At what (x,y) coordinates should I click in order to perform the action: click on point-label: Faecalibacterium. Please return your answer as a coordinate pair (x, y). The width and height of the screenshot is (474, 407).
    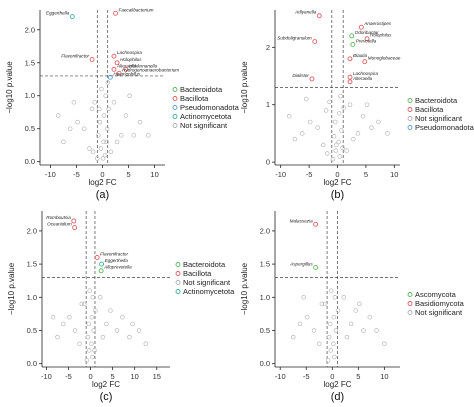
    Looking at the image, I should click on (136, 9).